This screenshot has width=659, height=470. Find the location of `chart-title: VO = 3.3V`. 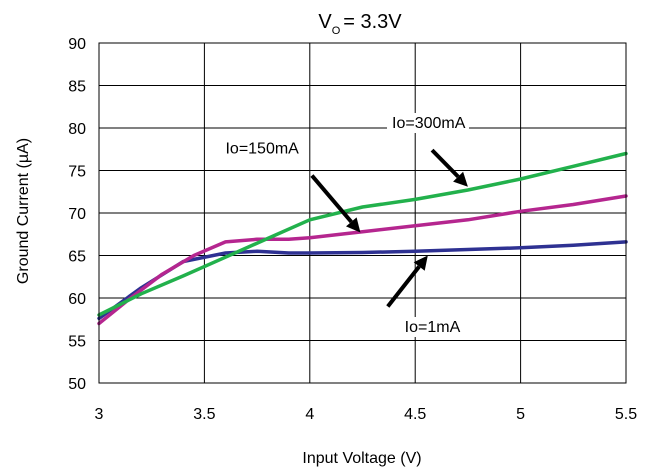

chart-title: VO = 3.3V is located at coordinates (360, 24).